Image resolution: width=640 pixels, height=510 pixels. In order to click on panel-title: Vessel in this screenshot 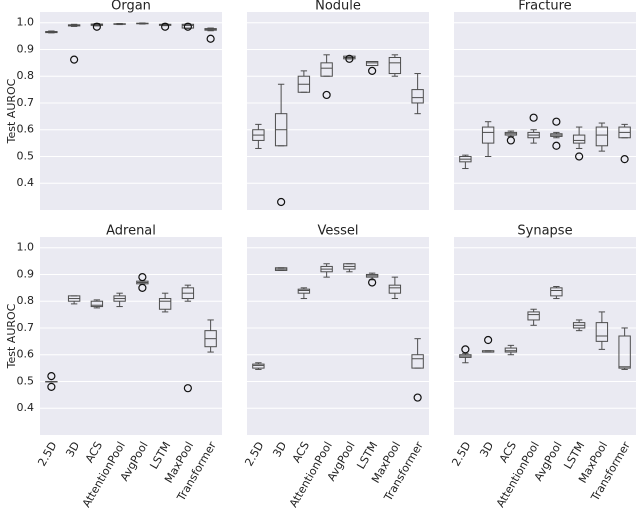, I will do `click(337, 231)`.